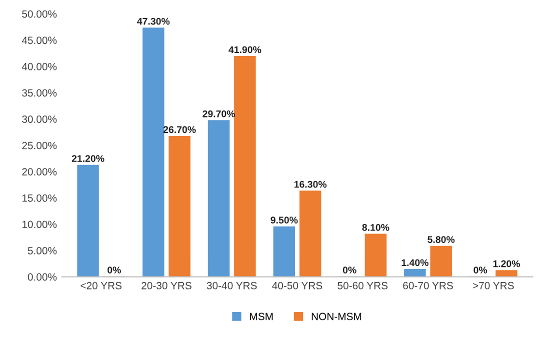 Image resolution: width=538 pixels, height=346 pixels. I want to click on y-tick-label: 40.00%, so click(39, 66).